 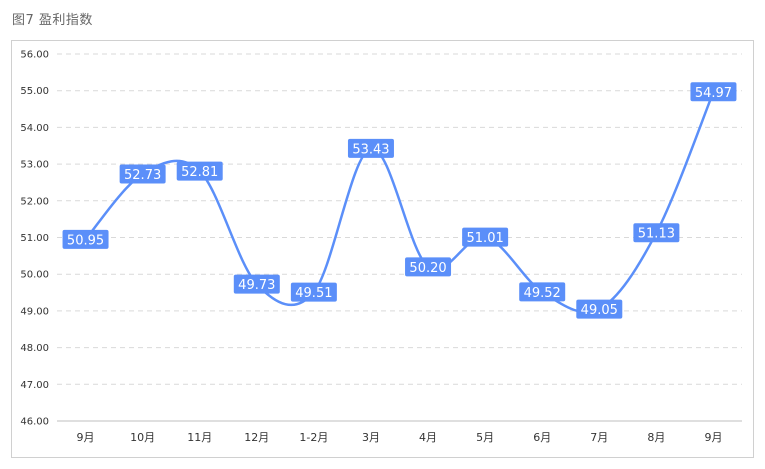 I want to click on y-tick-label: 56.00, so click(x=34, y=55).